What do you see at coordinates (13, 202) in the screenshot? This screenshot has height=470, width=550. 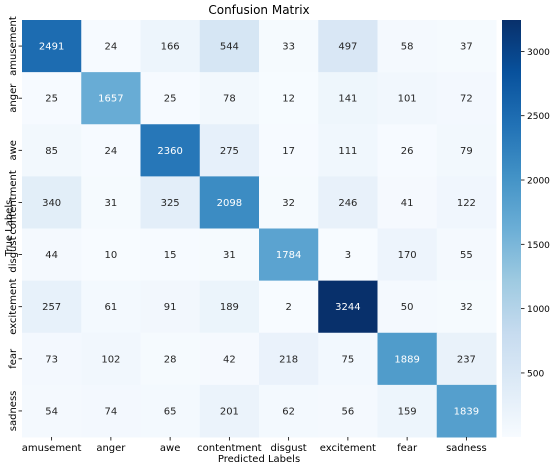 I see `y-tick-label: contentment` at bounding box center [13, 202].